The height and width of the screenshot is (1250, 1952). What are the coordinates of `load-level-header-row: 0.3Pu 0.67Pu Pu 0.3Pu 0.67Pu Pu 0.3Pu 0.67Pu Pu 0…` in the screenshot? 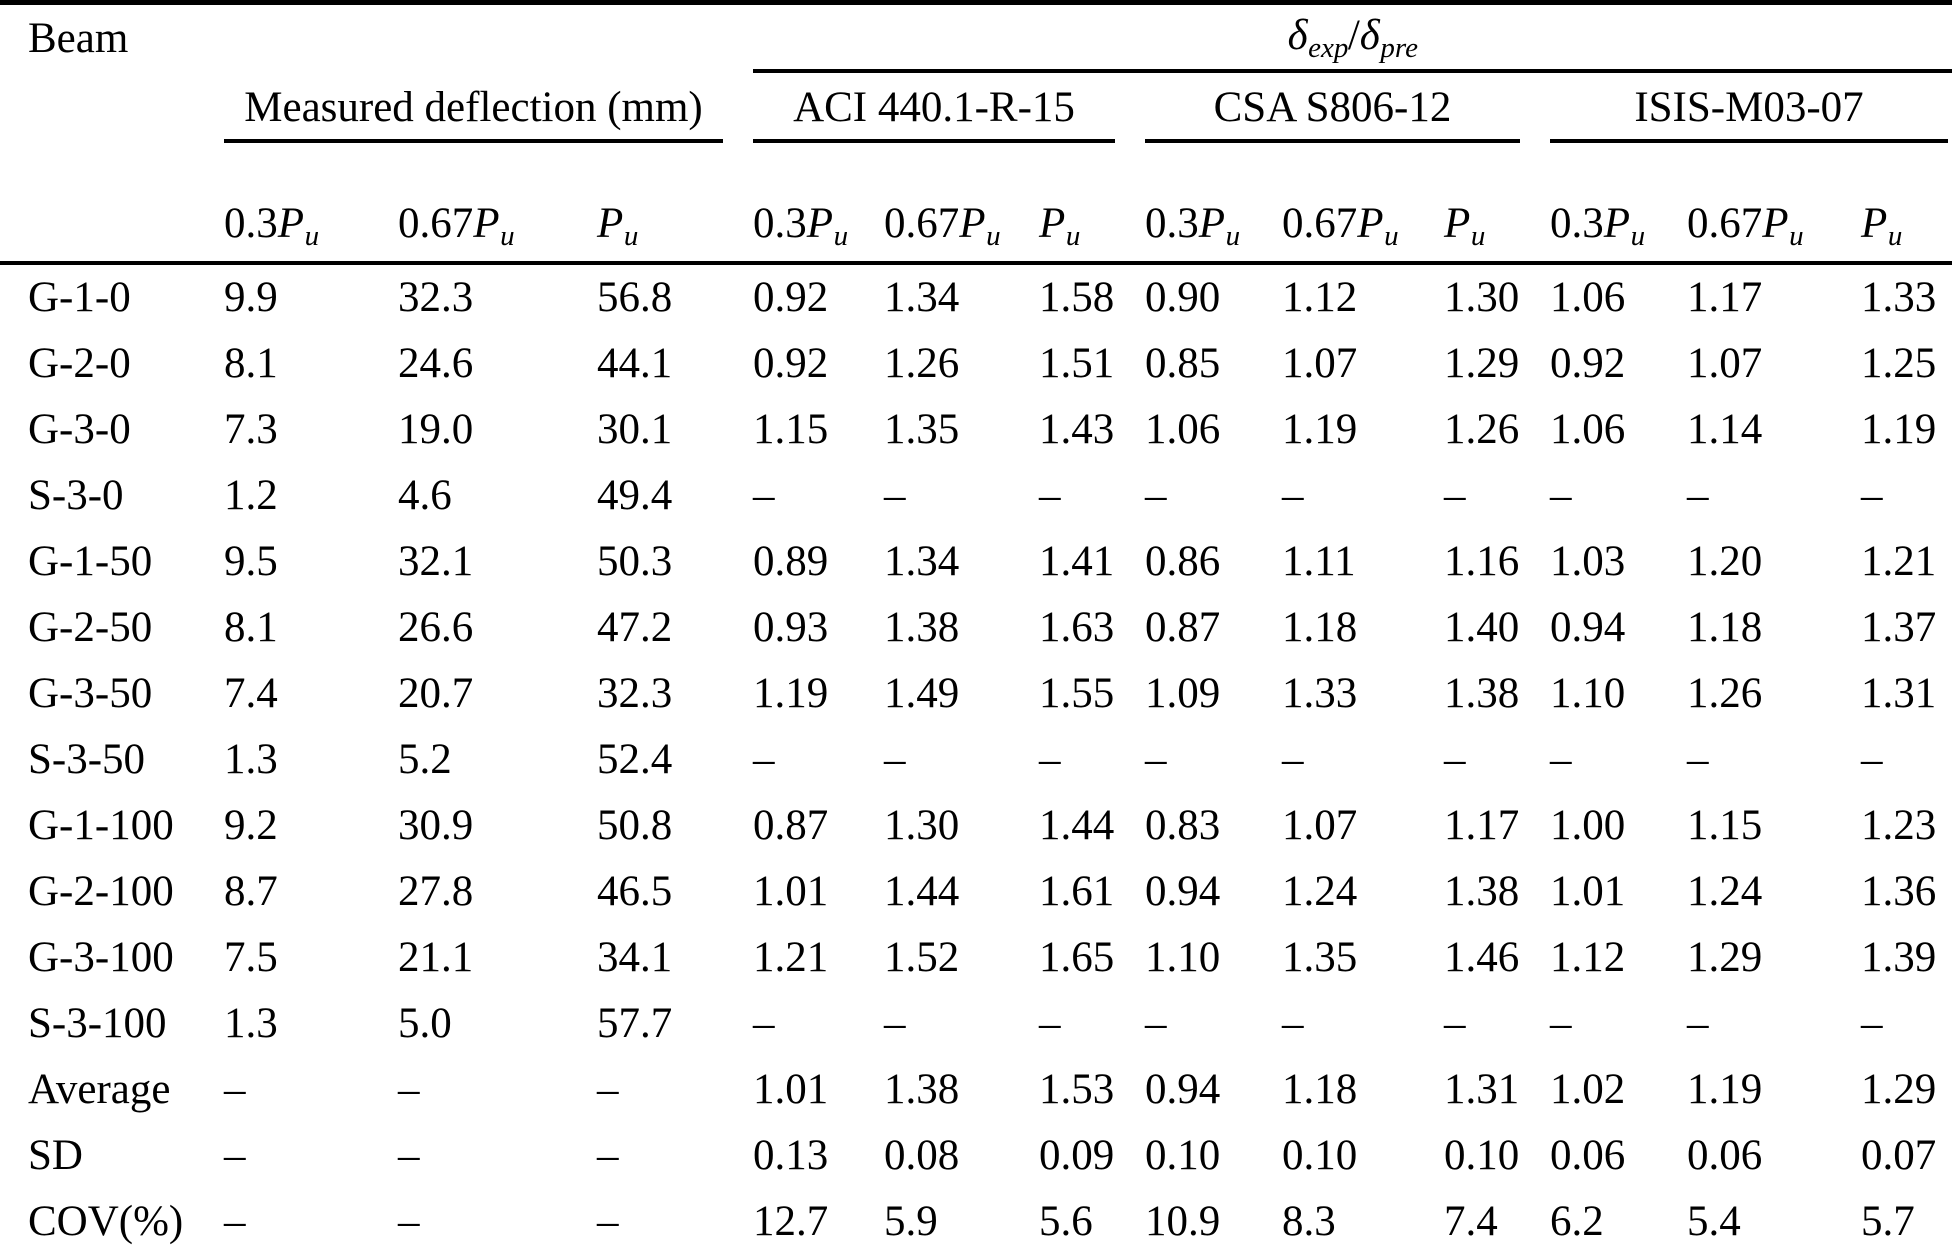 It's located at (976, 204).